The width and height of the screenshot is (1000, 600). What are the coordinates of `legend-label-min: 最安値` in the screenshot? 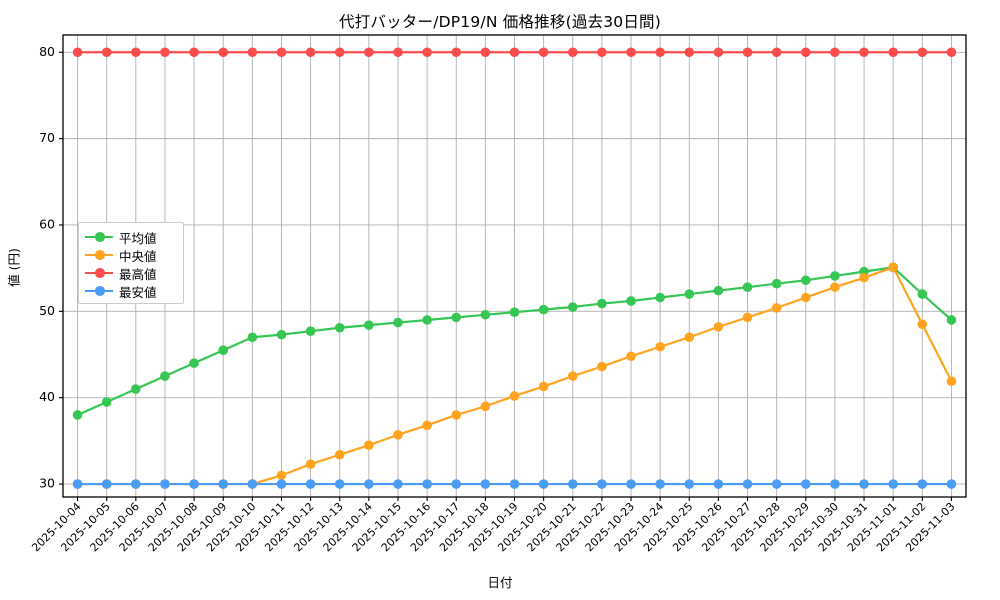 It's located at (138, 292).